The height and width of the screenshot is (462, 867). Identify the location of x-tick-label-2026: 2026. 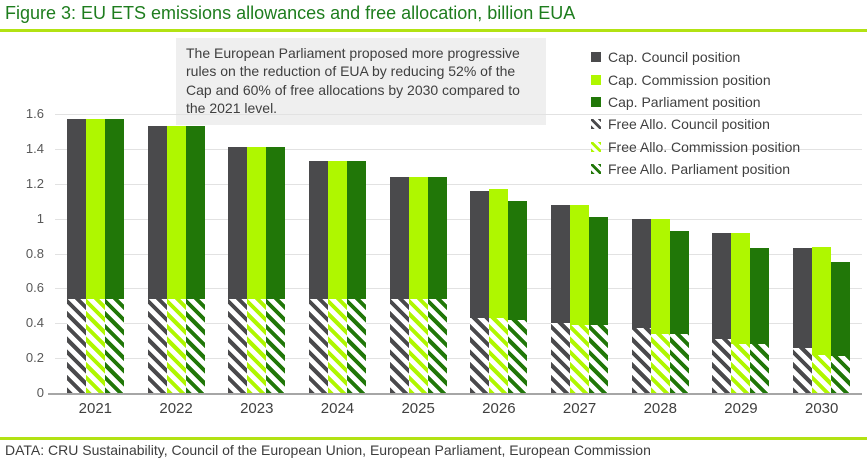
(499, 408).